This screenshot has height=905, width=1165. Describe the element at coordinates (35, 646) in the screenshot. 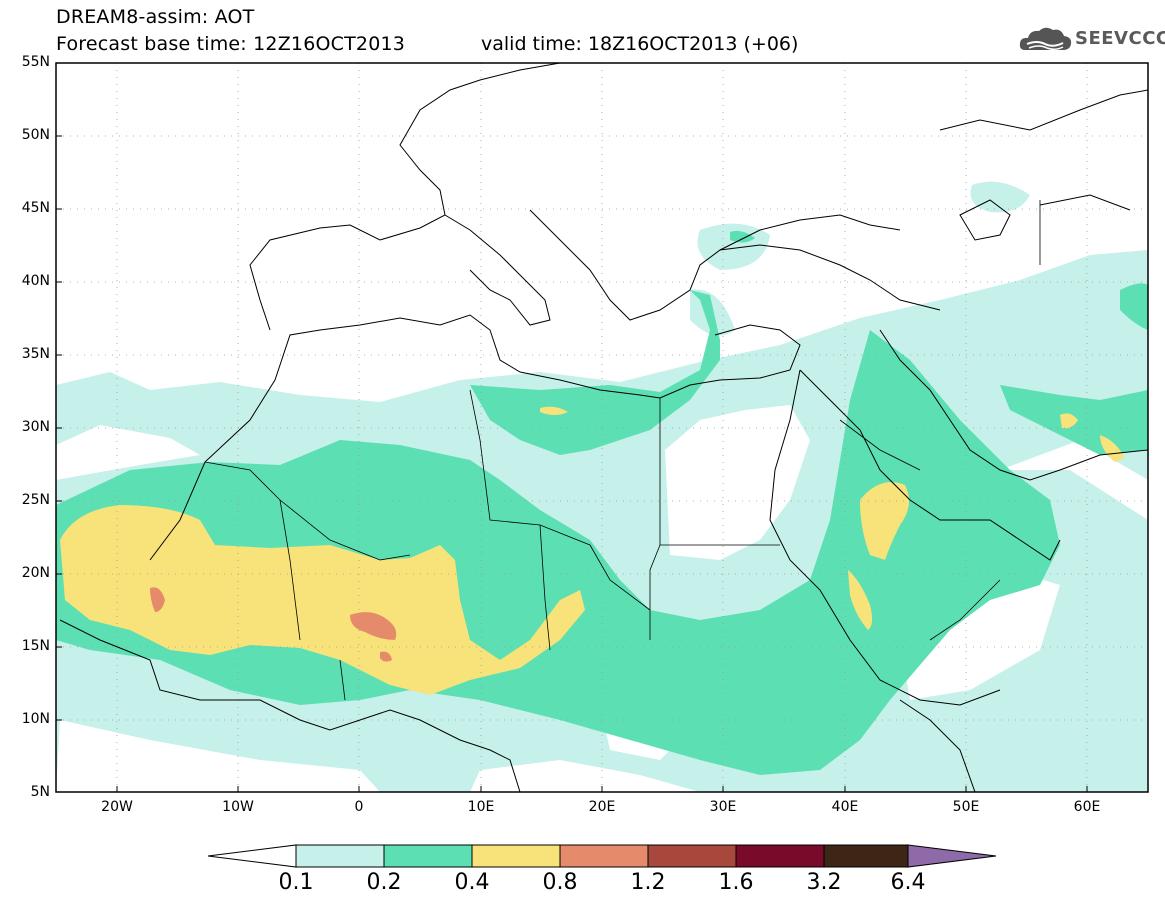

I see `lat-label: 15N` at that location.